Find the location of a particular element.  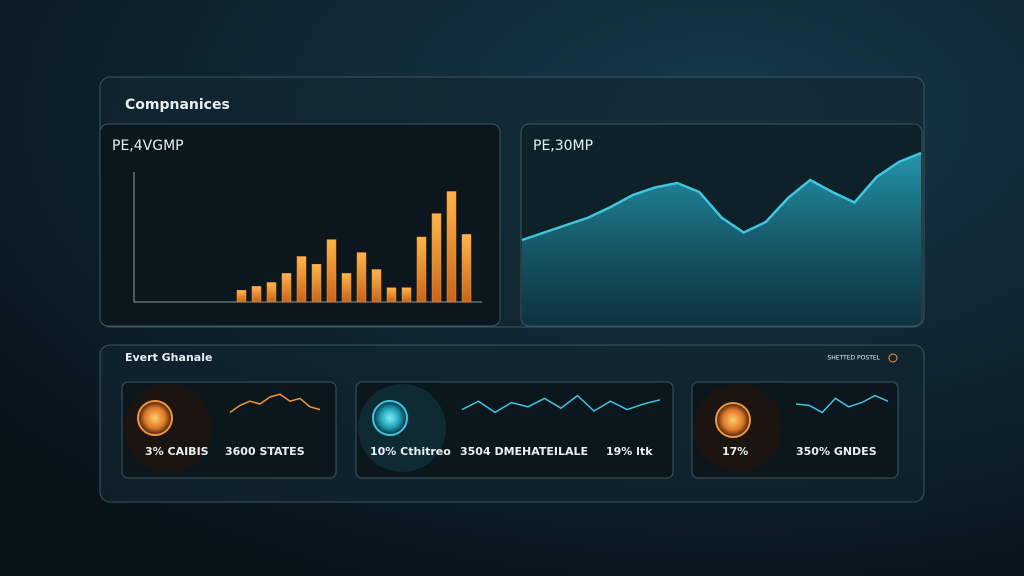

bar-card is located at coordinates (300, 225).